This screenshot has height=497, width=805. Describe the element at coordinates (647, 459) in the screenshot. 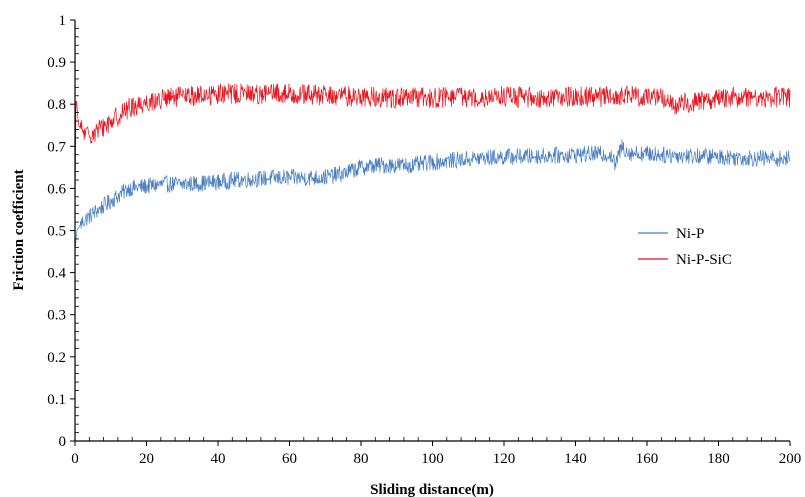

I see `x-tick-label: 160` at that location.